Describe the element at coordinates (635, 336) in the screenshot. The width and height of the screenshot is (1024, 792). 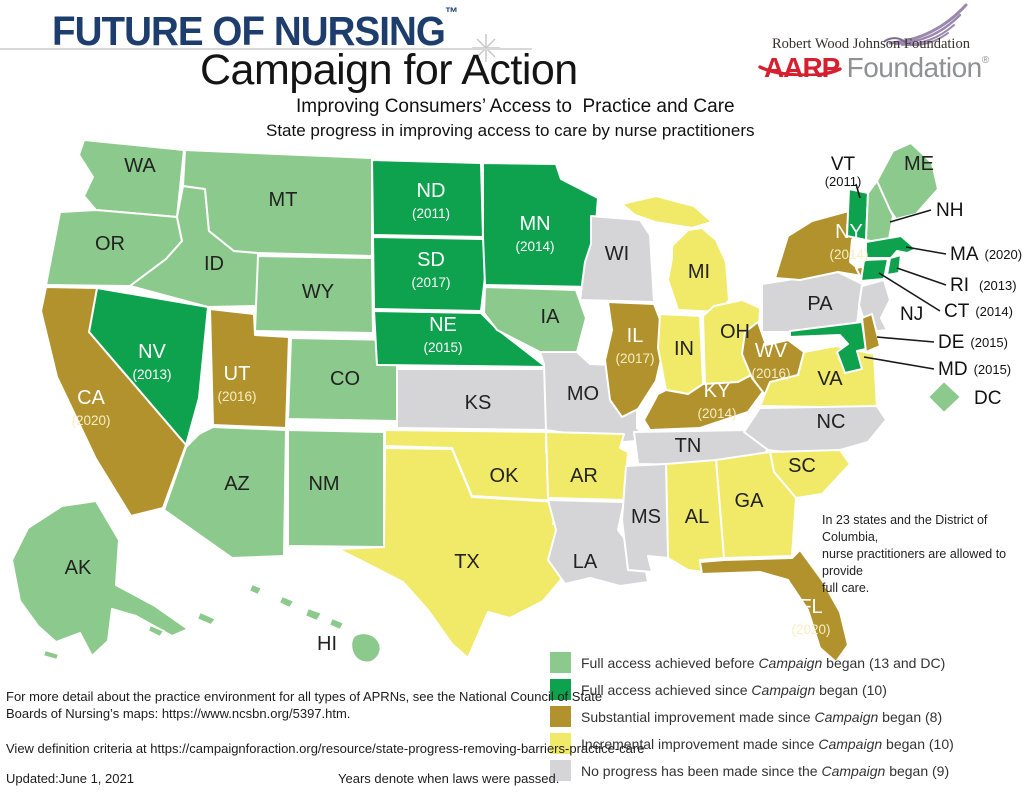
I see `state-label-il: IL` at that location.